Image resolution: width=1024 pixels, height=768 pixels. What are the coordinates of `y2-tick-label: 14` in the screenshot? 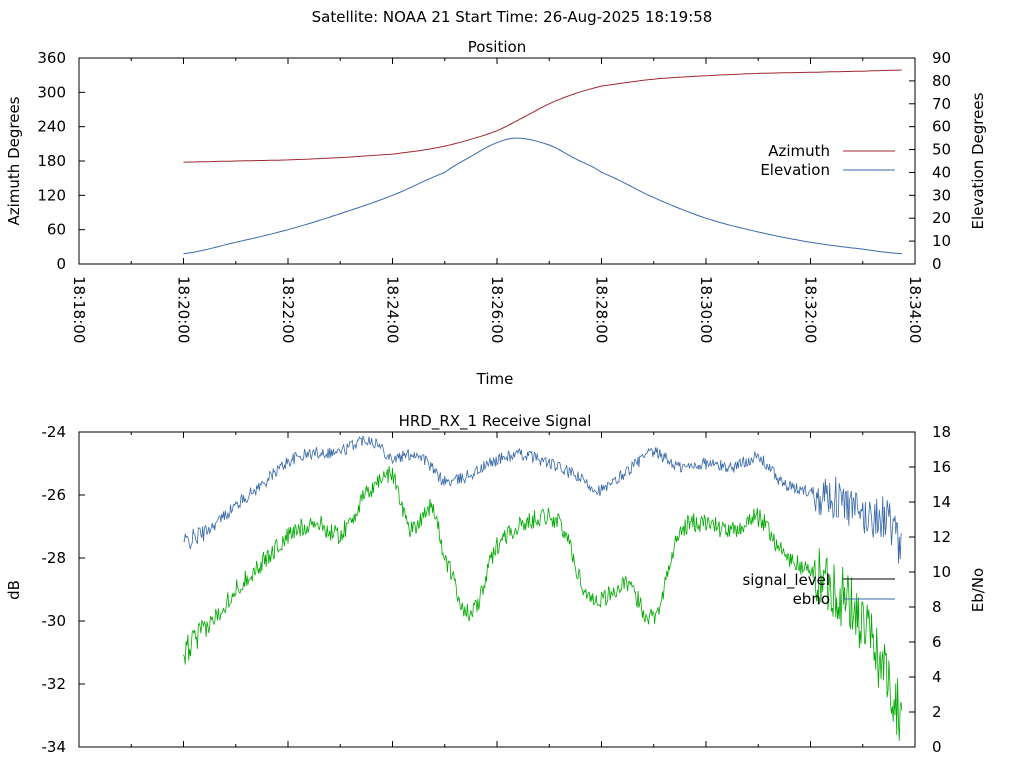 It's located at (941, 502).